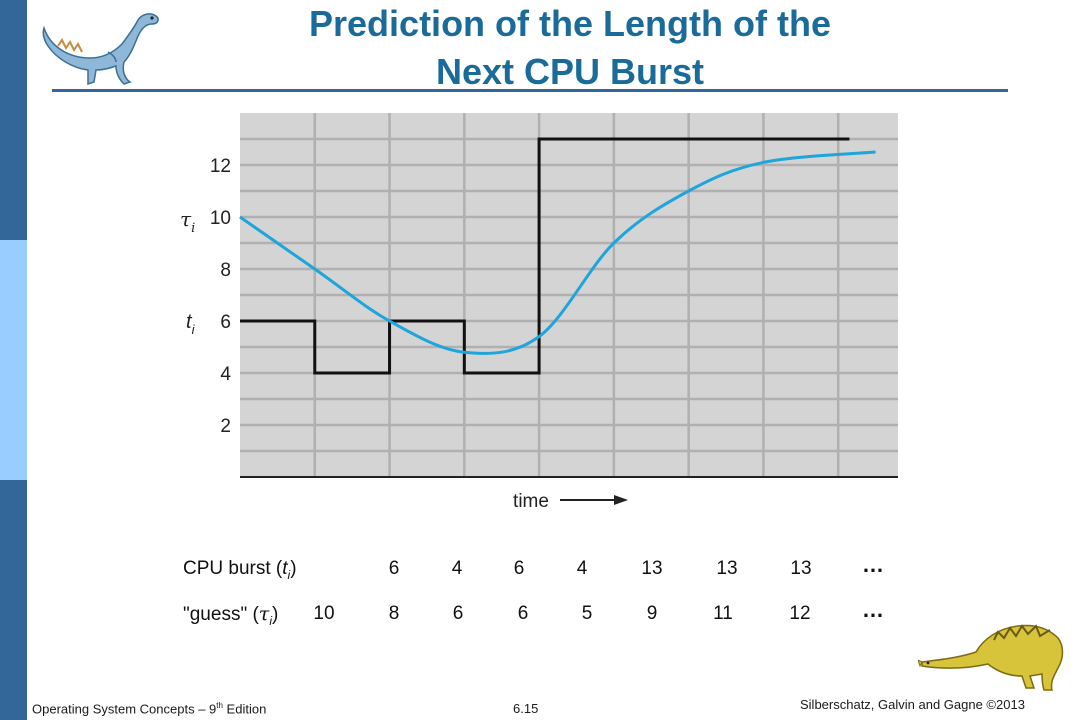 Image resolution: width=1080 pixels, height=720 pixels. I want to click on y-tick-label: 10, so click(220, 218).